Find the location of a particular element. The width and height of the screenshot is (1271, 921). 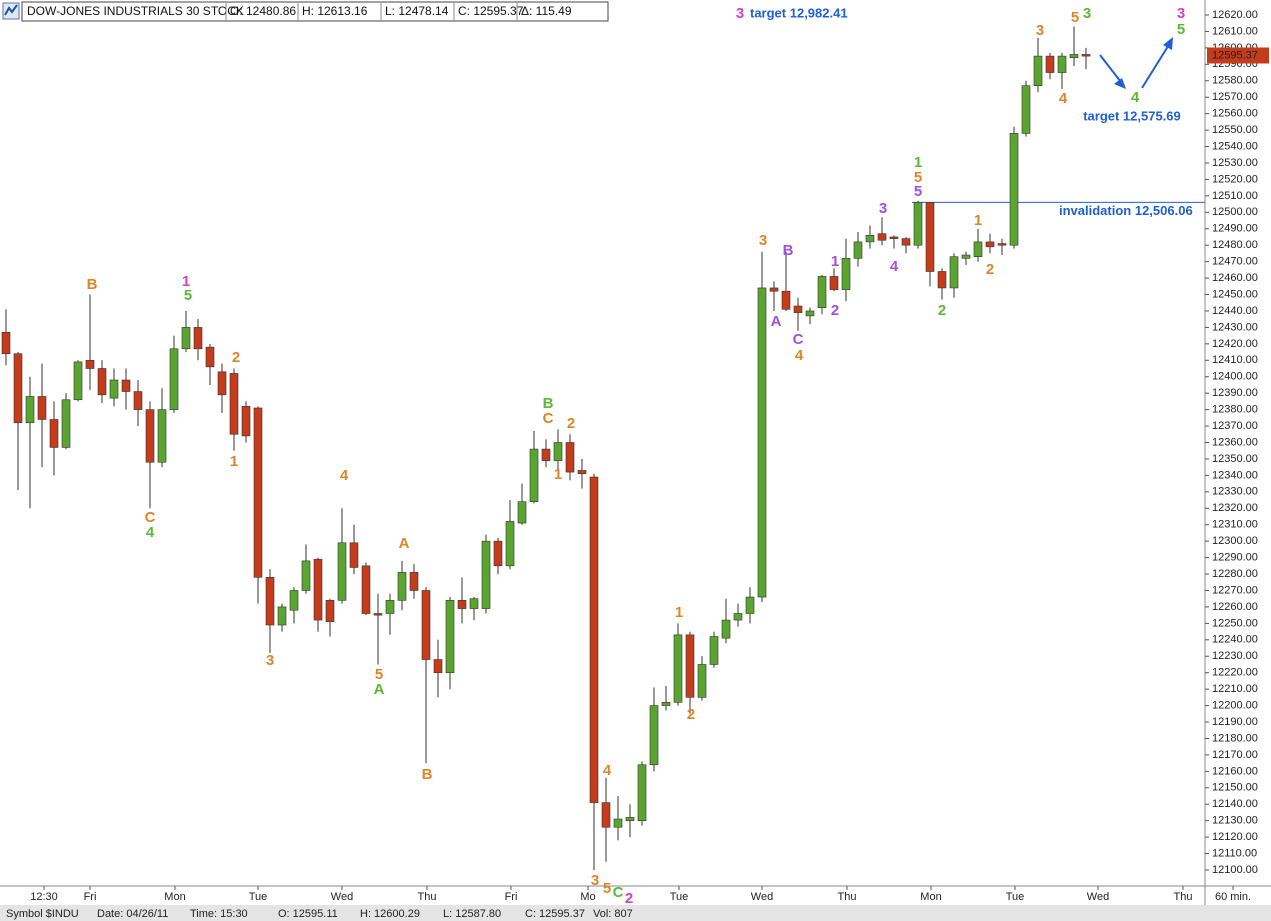

x-tick-label: Mo is located at coordinates (587, 897).